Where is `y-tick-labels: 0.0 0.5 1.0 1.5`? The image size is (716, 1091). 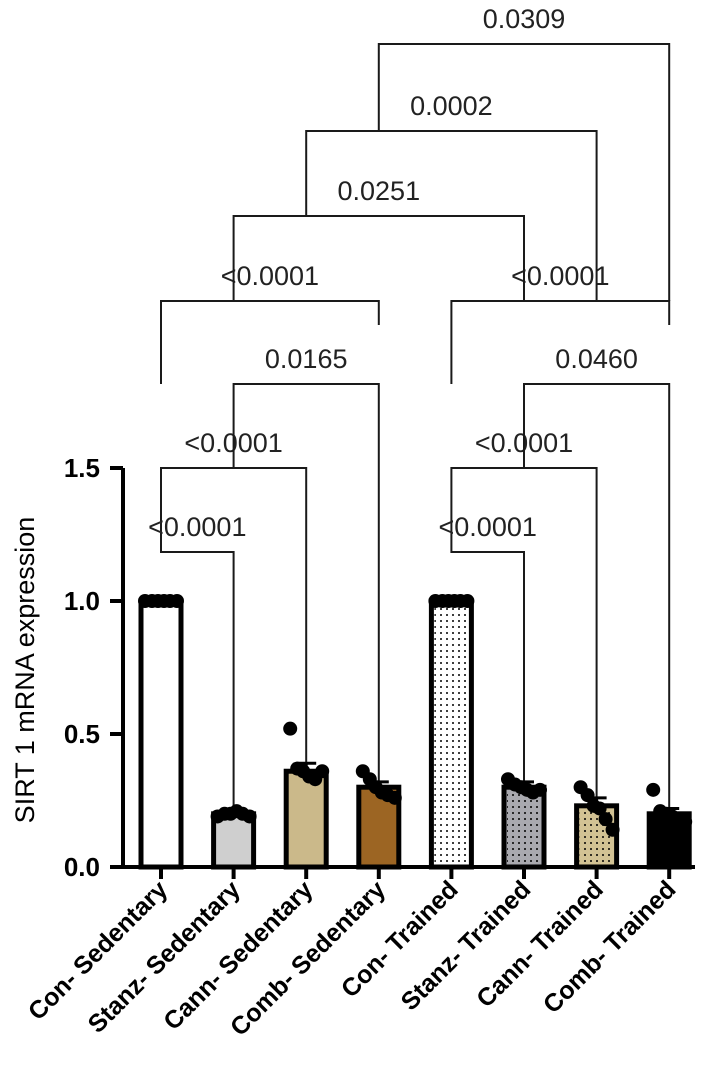 y-tick-labels: 0.0 0.5 1.0 1.5 is located at coordinates (82, 667).